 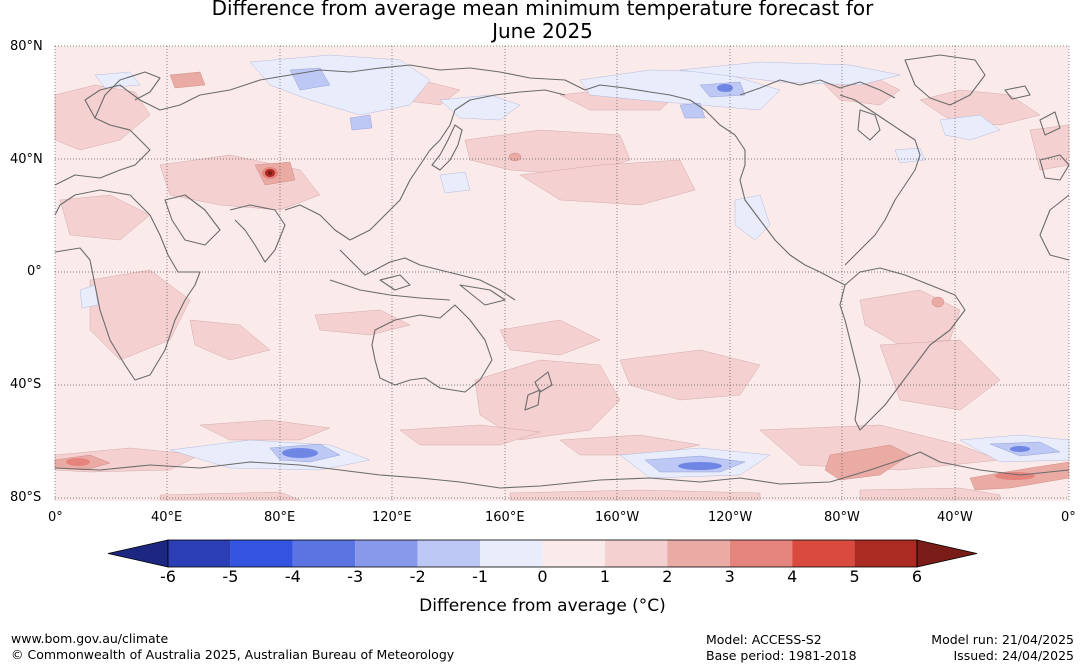 I want to click on lon-label-160w: 160°W, so click(x=617, y=517).